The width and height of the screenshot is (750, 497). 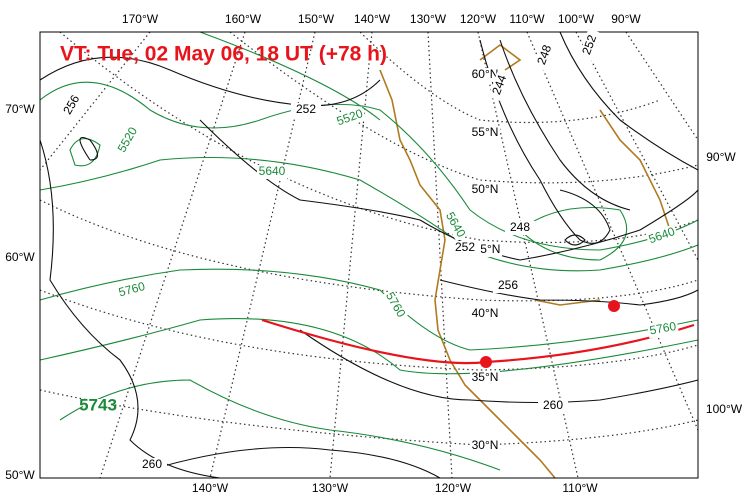 What do you see at coordinates (478, 334) in the screenshot?
I see `trajectory` at bounding box center [478, 334].